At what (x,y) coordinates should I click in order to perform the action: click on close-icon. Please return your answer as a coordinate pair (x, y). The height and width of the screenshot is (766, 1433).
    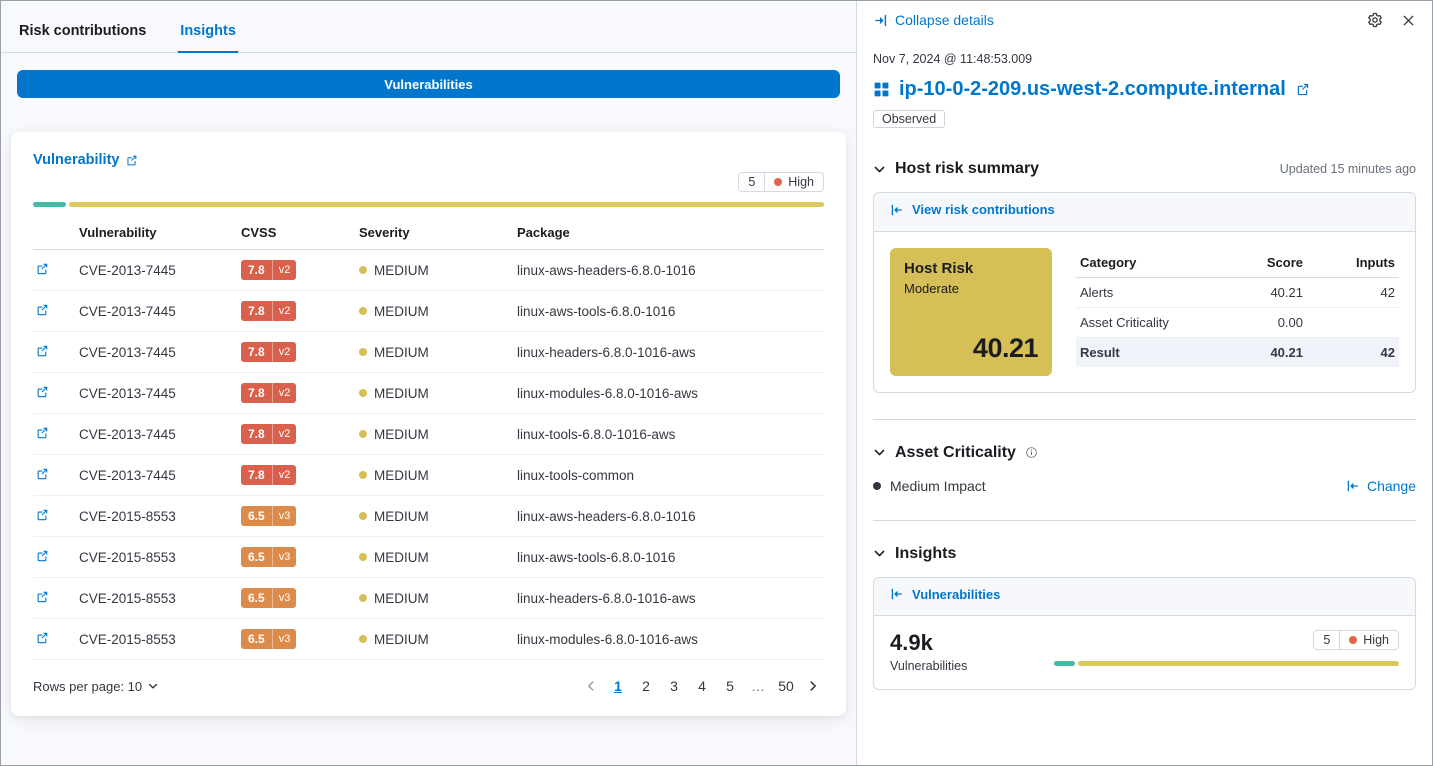
    Looking at the image, I should click on (1408, 20).